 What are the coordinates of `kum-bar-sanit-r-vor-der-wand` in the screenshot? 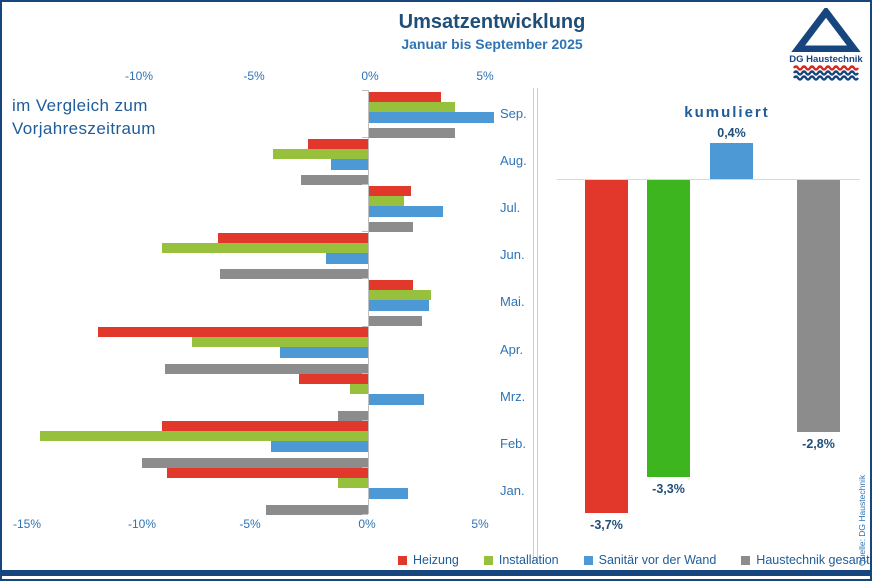 It's located at (731, 161).